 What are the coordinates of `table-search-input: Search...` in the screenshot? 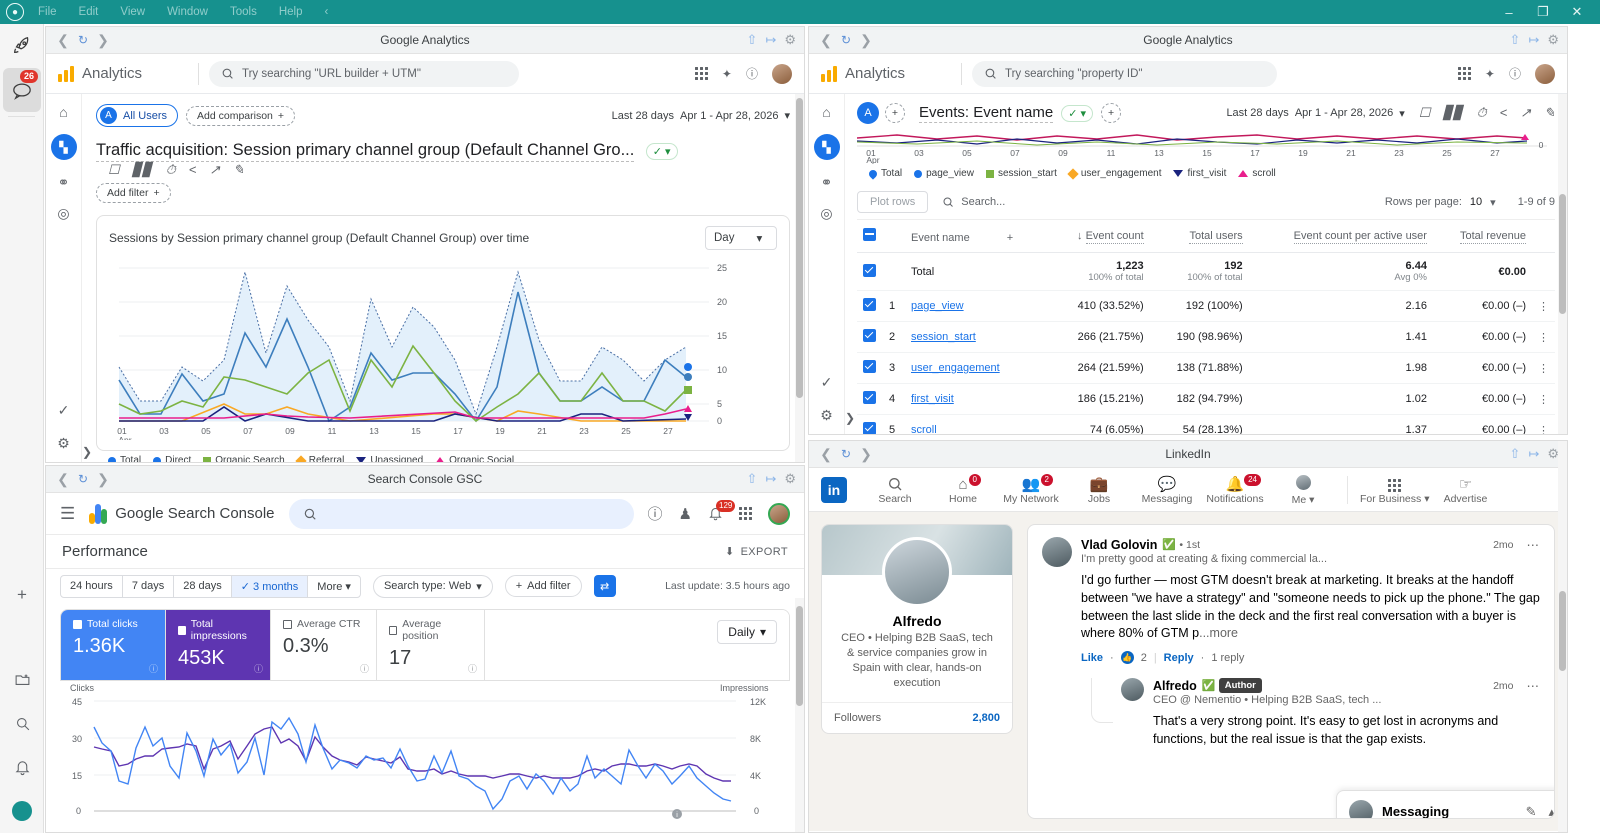 It's located at (973, 202).